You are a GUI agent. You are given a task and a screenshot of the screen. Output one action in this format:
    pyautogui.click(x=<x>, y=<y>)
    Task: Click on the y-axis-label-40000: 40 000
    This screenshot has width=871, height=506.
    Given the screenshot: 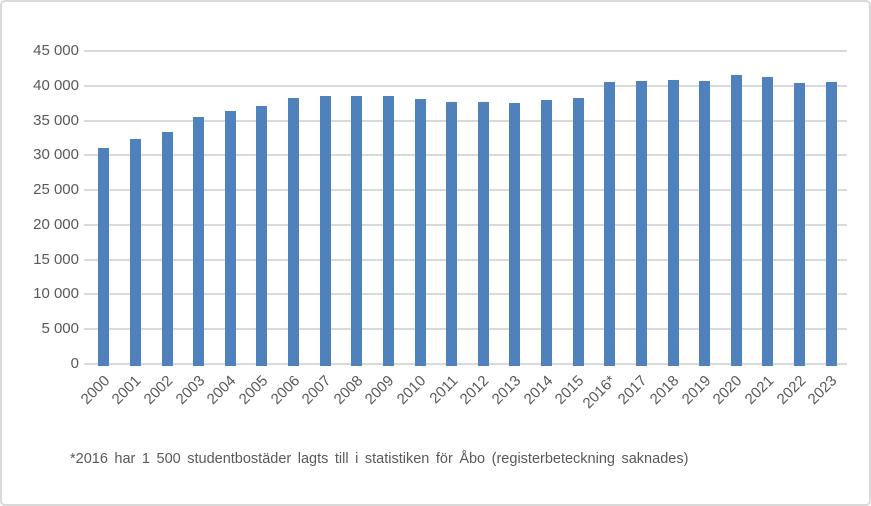 What is the action you would take?
    pyautogui.click(x=56, y=85)
    